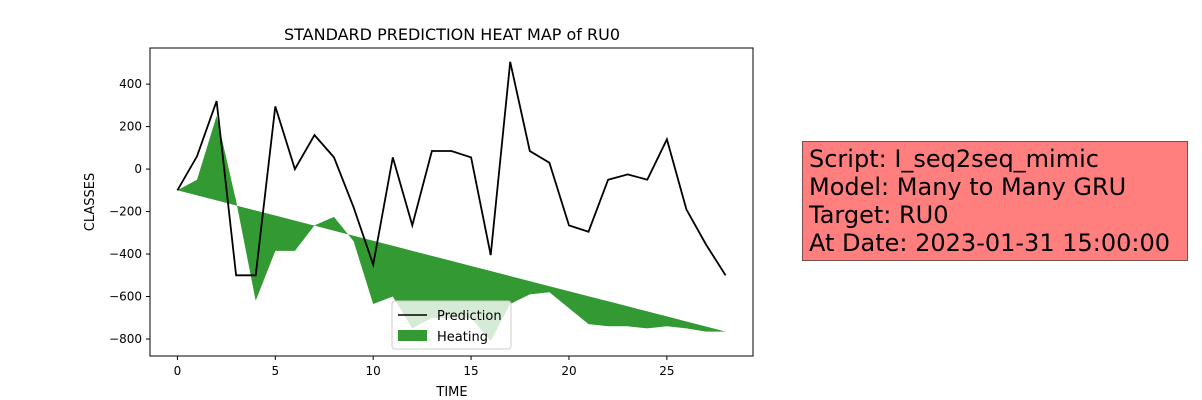  I want to click on x-tick-label: 25, so click(666, 371).